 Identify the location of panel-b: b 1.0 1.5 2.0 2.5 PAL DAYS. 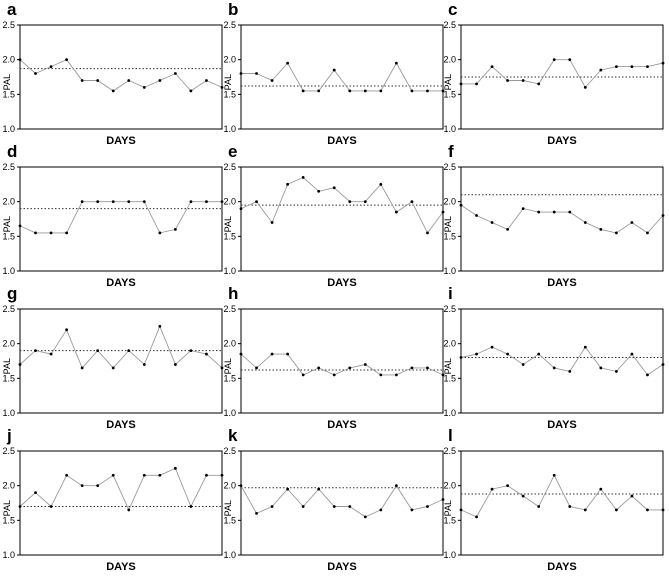
(334, 73).